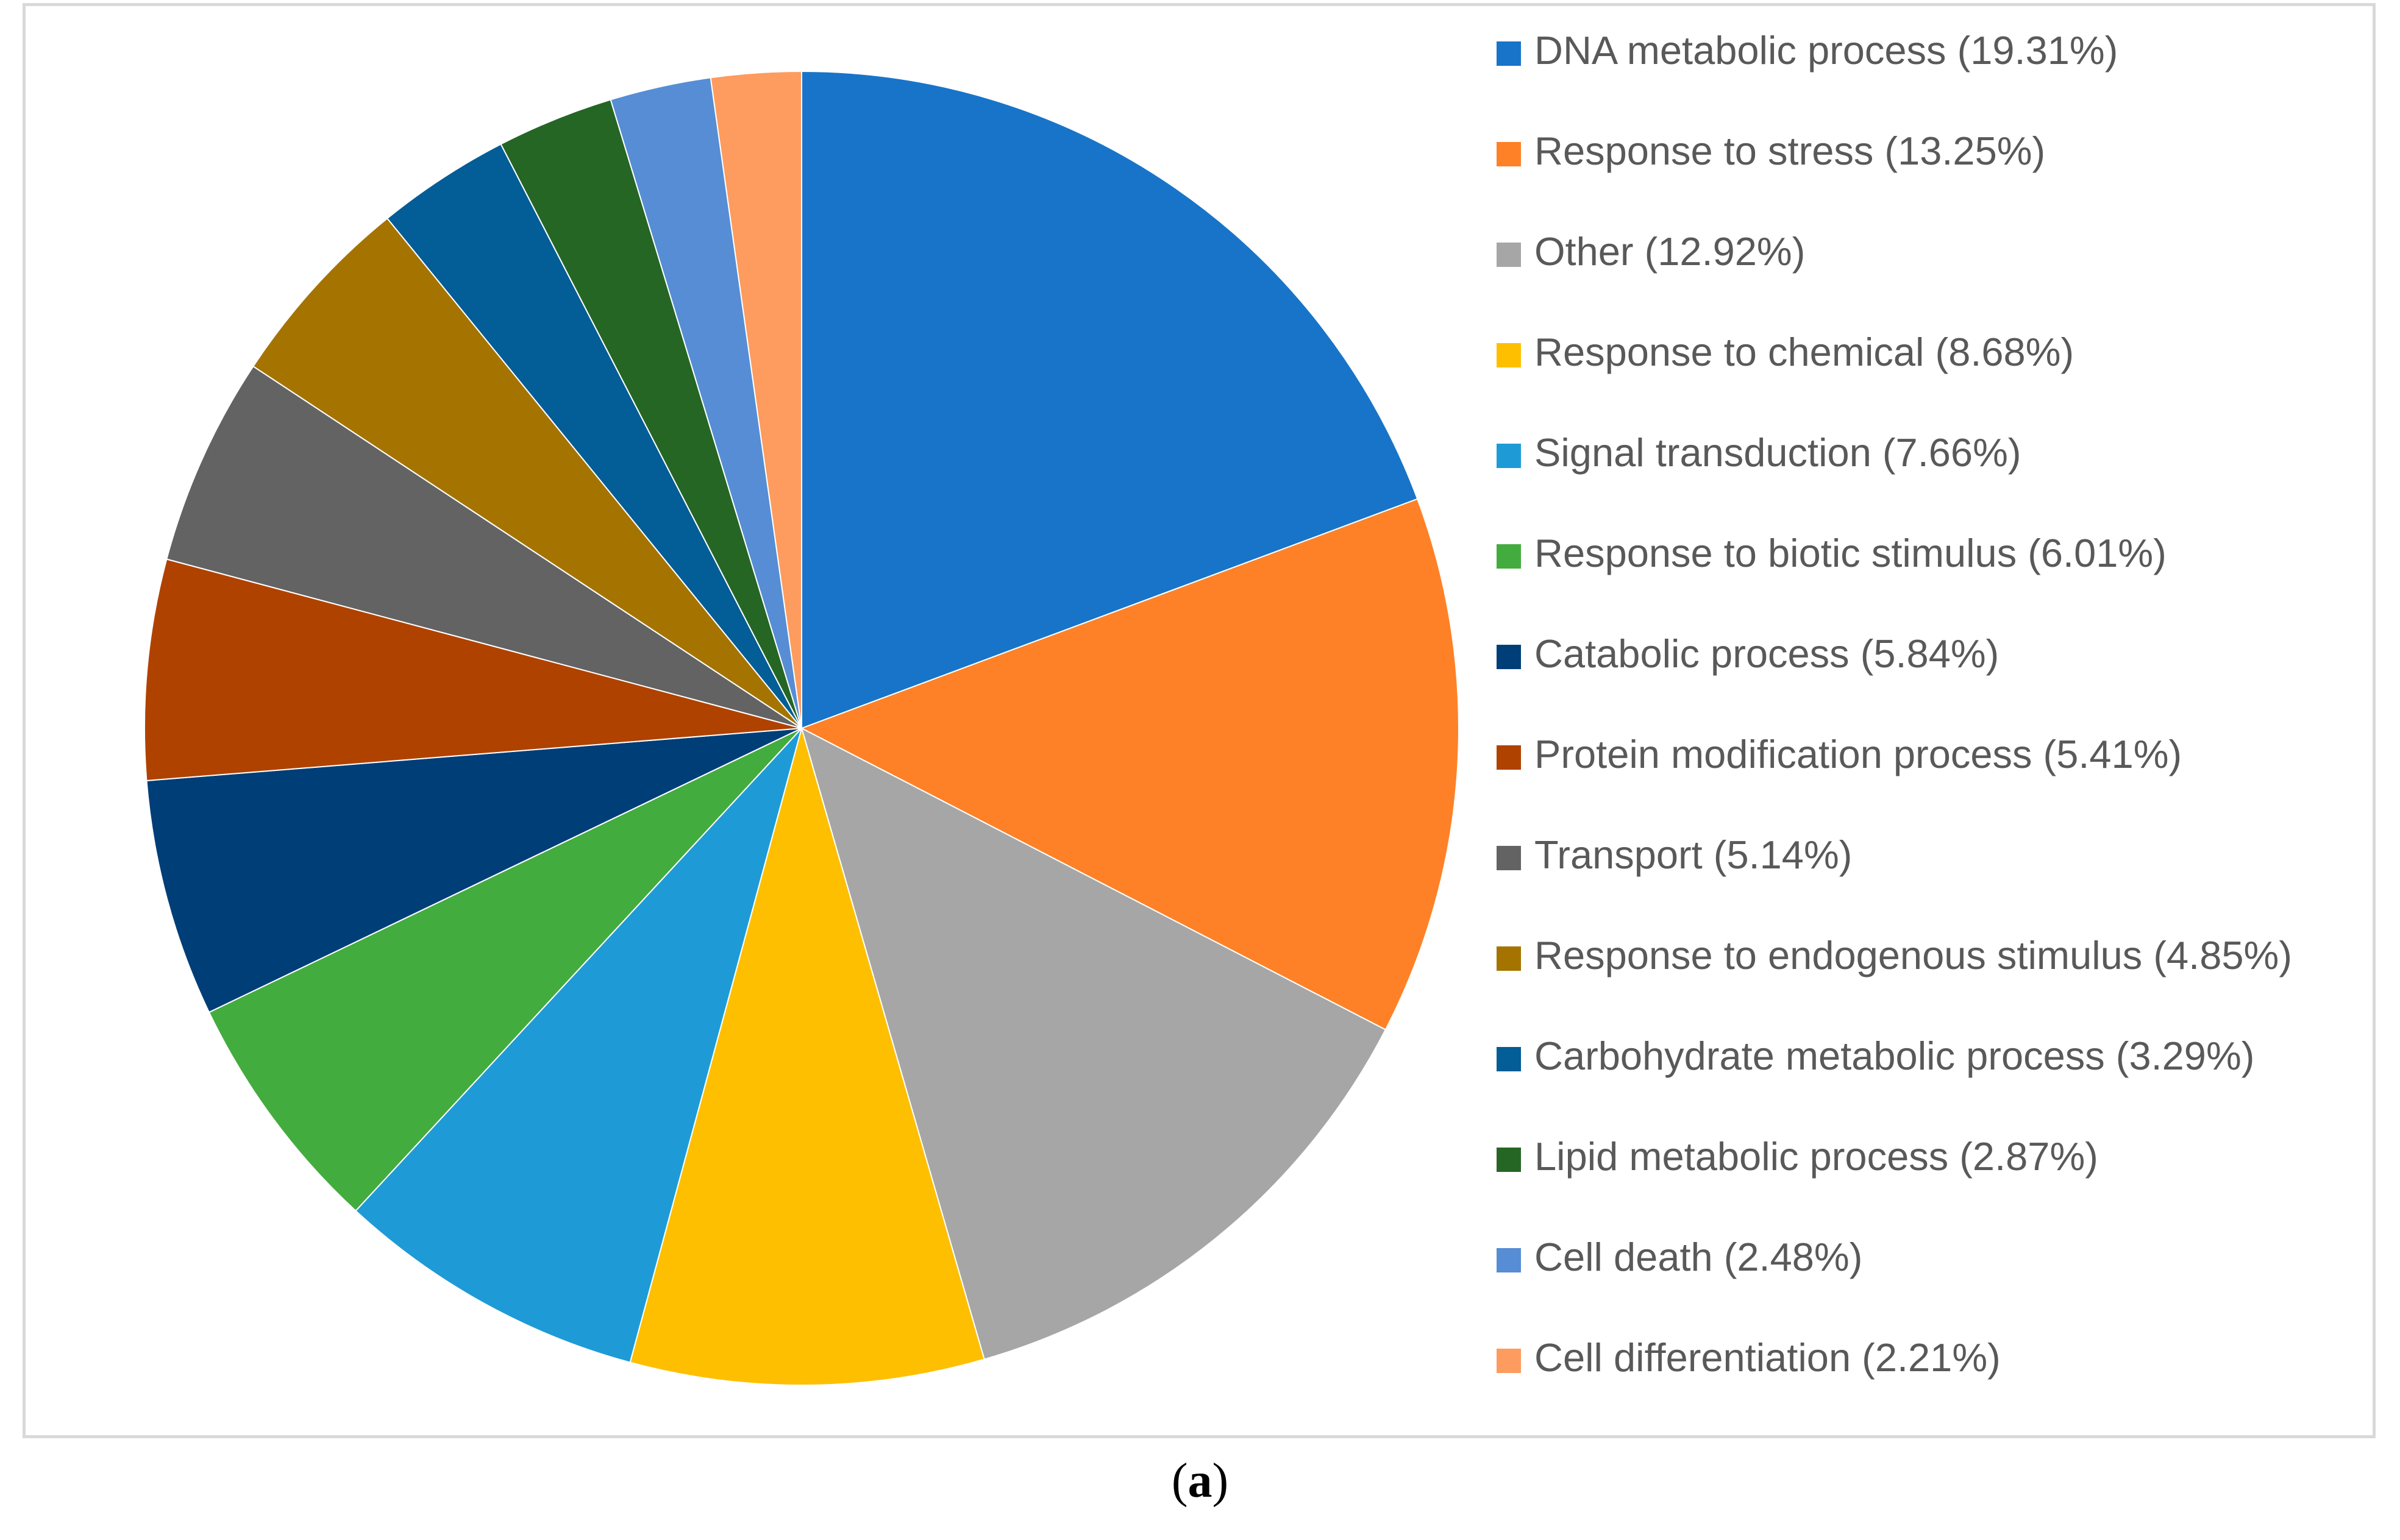 The image size is (2400, 1540). Describe the element at coordinates (1816, 1156) in the screenshot. I see `legend-label: Lipid metabolic process (2.87%)` at that location.